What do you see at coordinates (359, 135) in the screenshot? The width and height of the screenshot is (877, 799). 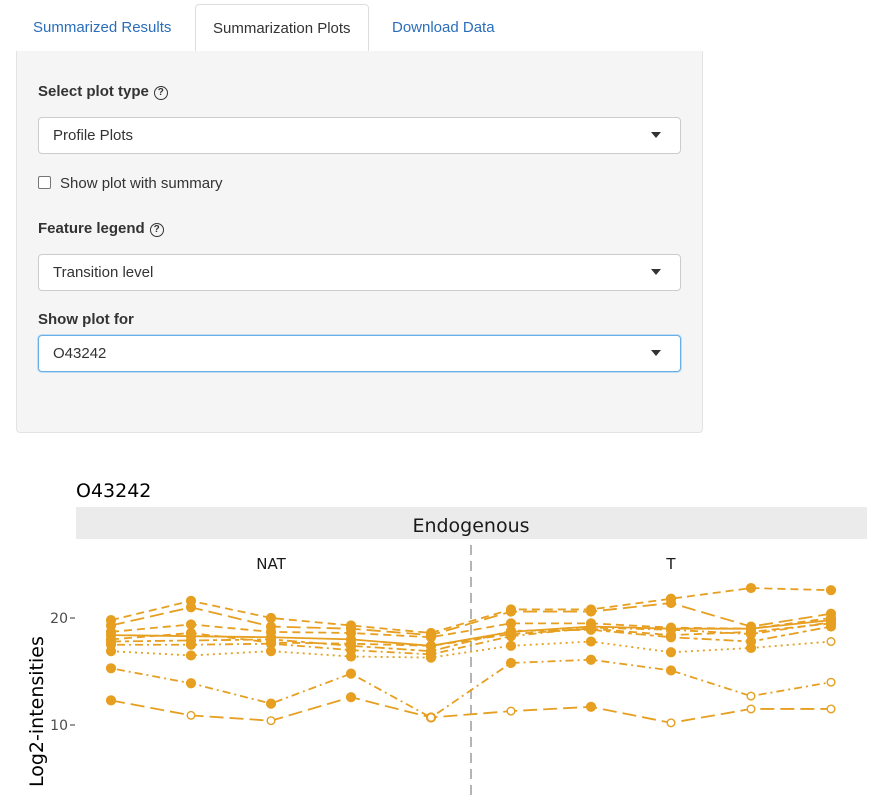 I see `plot-type-select: Profile Plots` at bounding box center [359, 135].